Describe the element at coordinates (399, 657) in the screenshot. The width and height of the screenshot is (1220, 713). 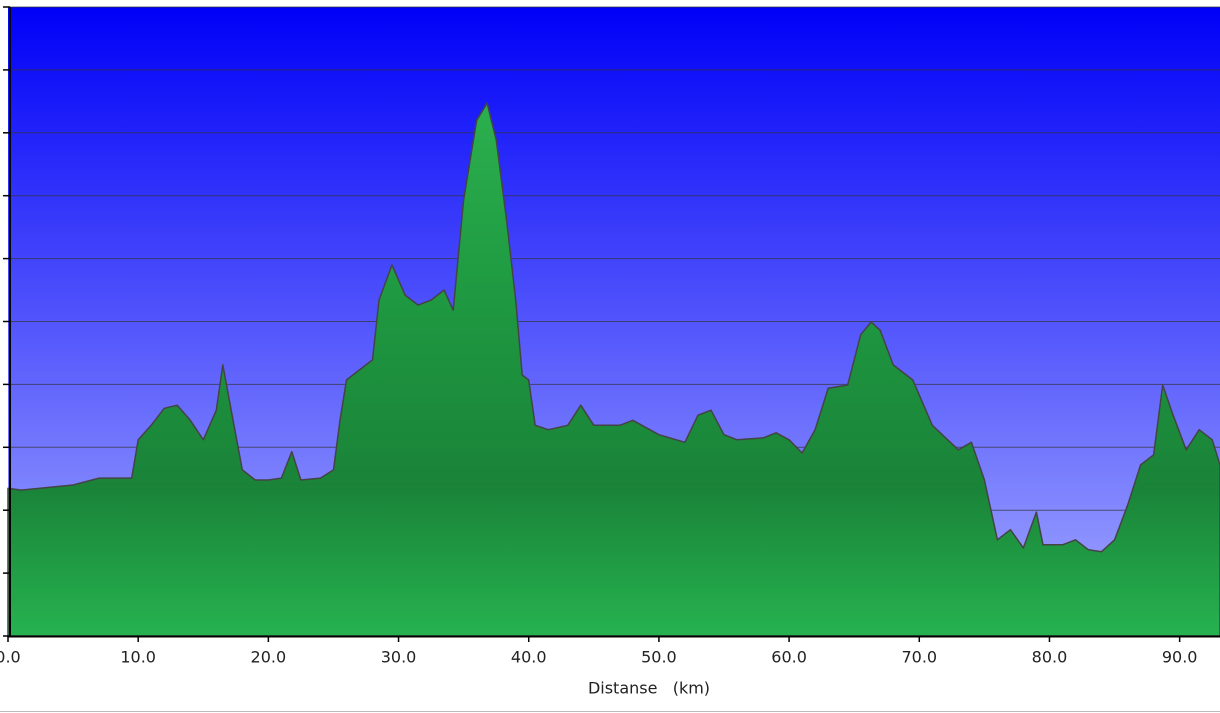
I see `x-tick-label: 30.0` at that location.